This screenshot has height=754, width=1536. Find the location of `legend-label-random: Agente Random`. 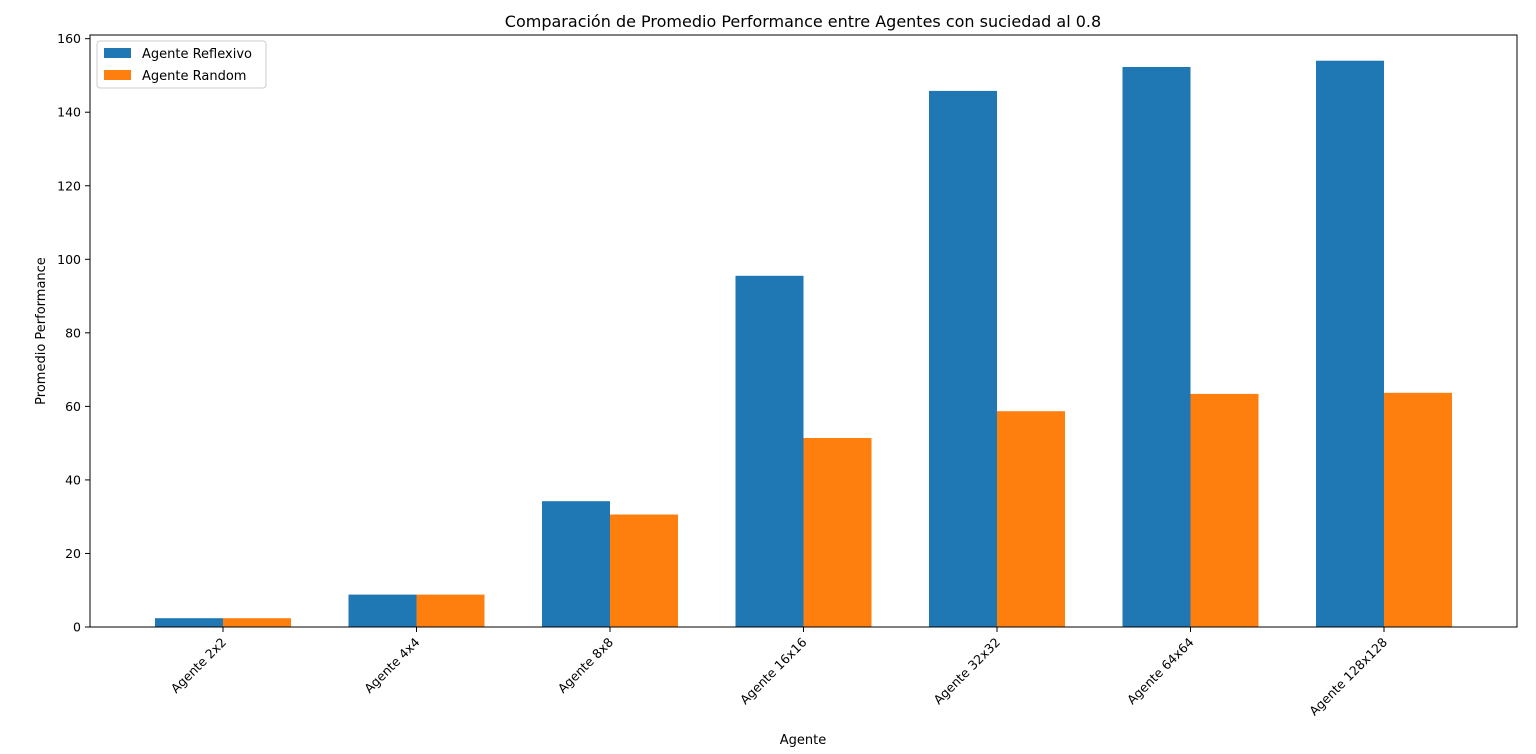

legend-label-random: Agente Random is located at coordinates (194, 76).